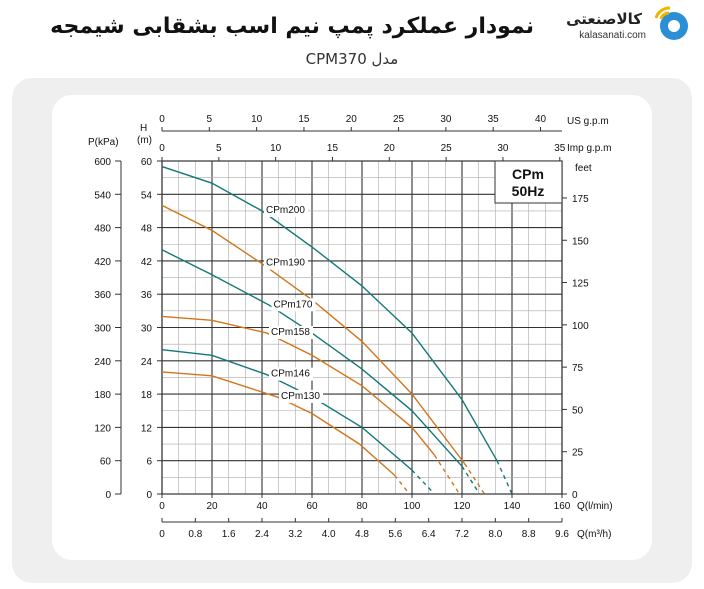  Describe the element at coordinates (580, 199) in the screenshot. I see `feet-tick-label: 175` at that location.